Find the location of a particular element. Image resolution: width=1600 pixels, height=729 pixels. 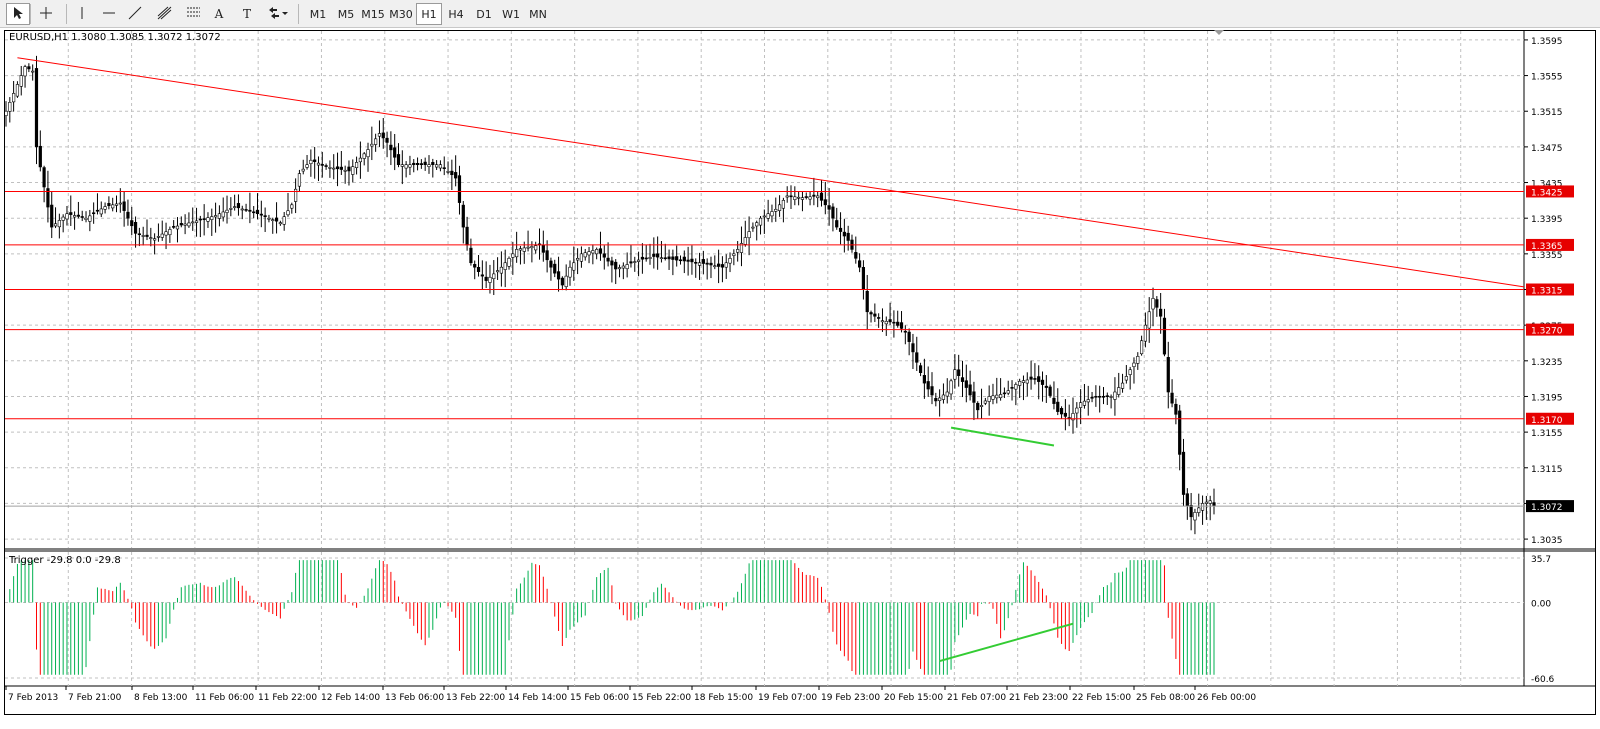

price-axis-label: 1.3155 is located at coordinates (1547, 434).